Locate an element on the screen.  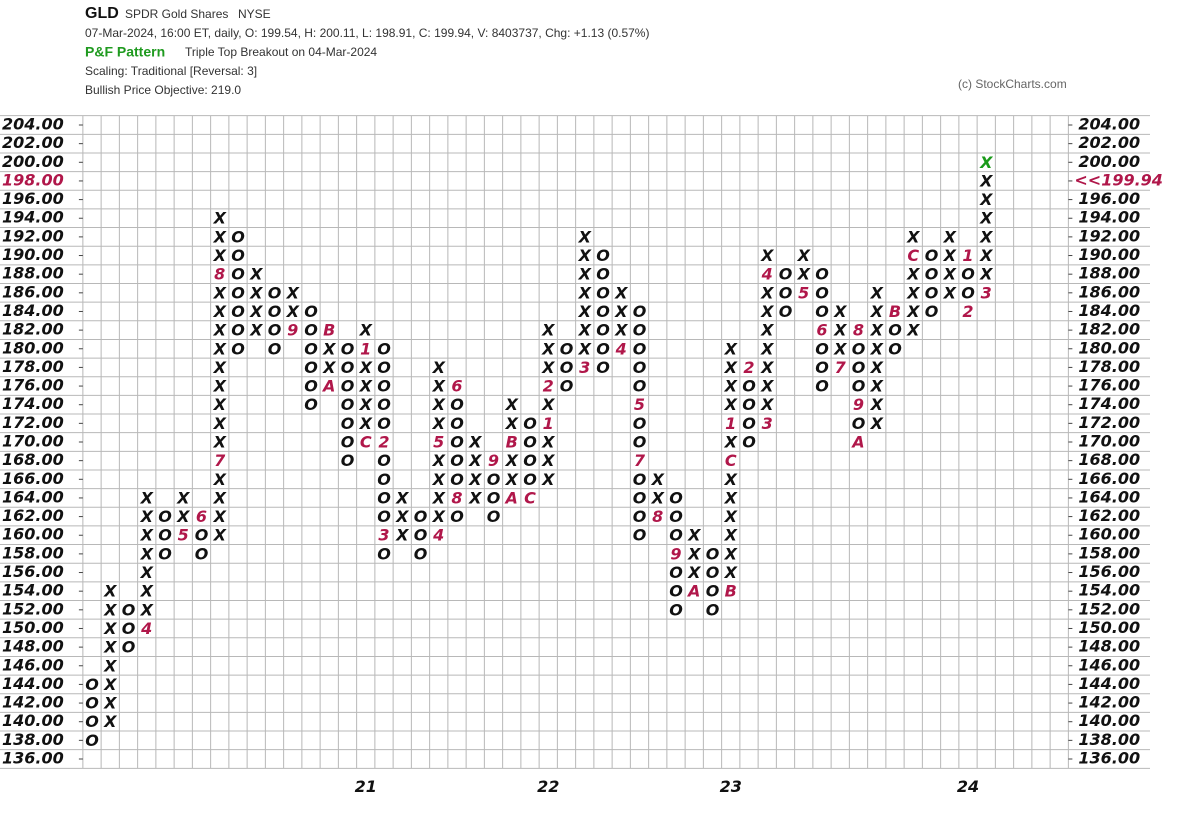
y-tick-label: 188.00 is located at coordinates (33, 273).